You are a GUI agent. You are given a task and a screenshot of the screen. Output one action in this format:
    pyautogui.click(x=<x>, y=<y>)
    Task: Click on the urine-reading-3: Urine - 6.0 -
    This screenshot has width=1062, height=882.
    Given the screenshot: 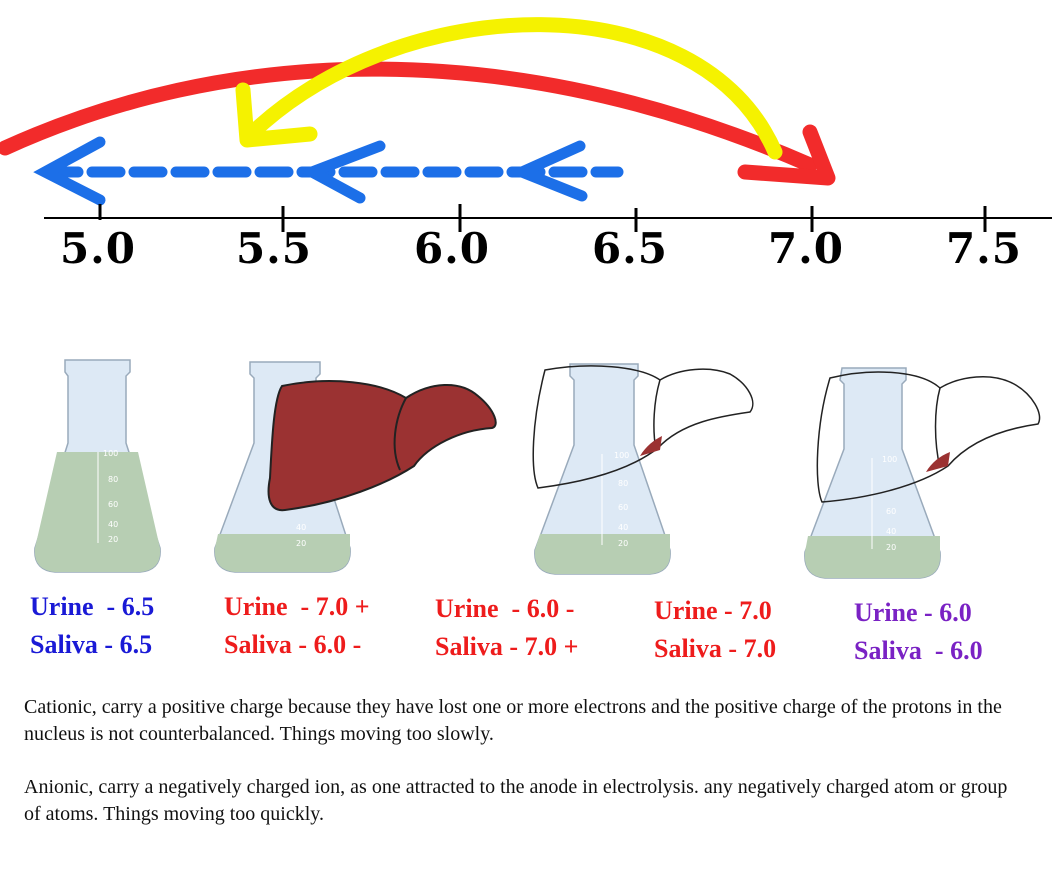 What is the action you would take?
    pyautogui.click(x=505, y=608)
    